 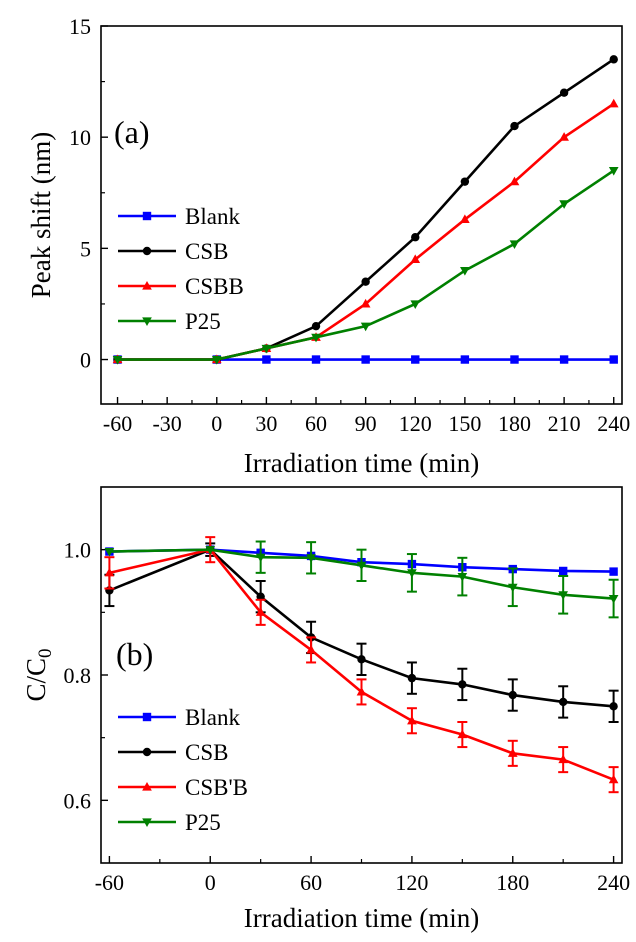 I want to click on y-tick-label: 15, so click(x=80, y=26).